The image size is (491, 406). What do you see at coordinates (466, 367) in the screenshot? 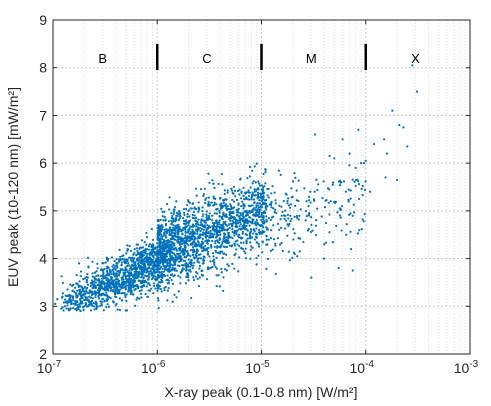
I see `x-tick-label: 10⁻³` at bounding box center [466, 367].